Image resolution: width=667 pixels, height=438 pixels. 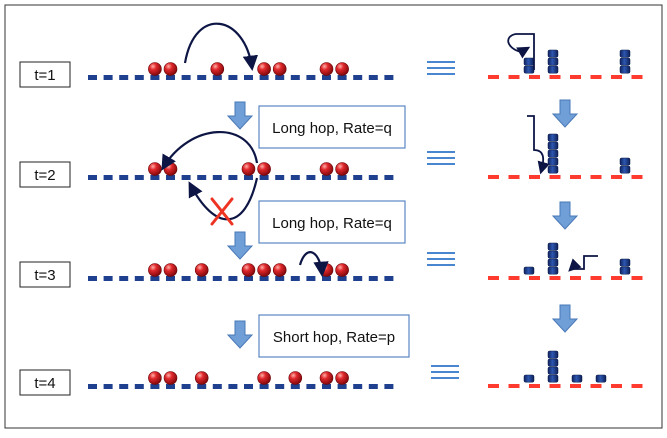 What do you see at coordinates (523, 52) in the screenshot?
I see `stack-hop-arrow-icon` at bounding box center [523, 52].